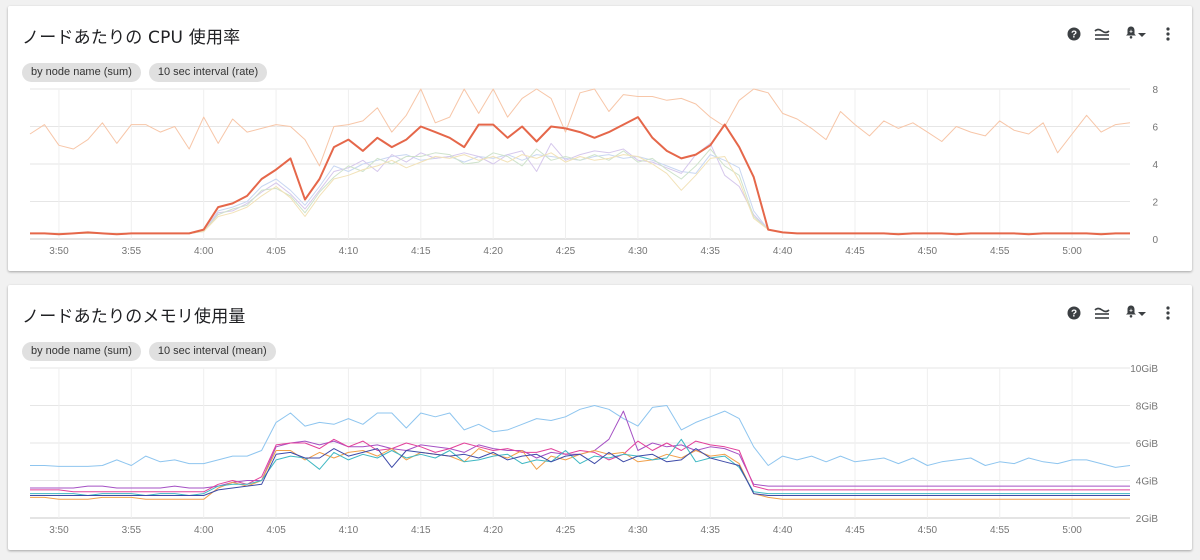 Image resolution: width=1200 pixels, height=560 pixels. I want to click on y-tick-label: 4GiB, so click(1147, 482).